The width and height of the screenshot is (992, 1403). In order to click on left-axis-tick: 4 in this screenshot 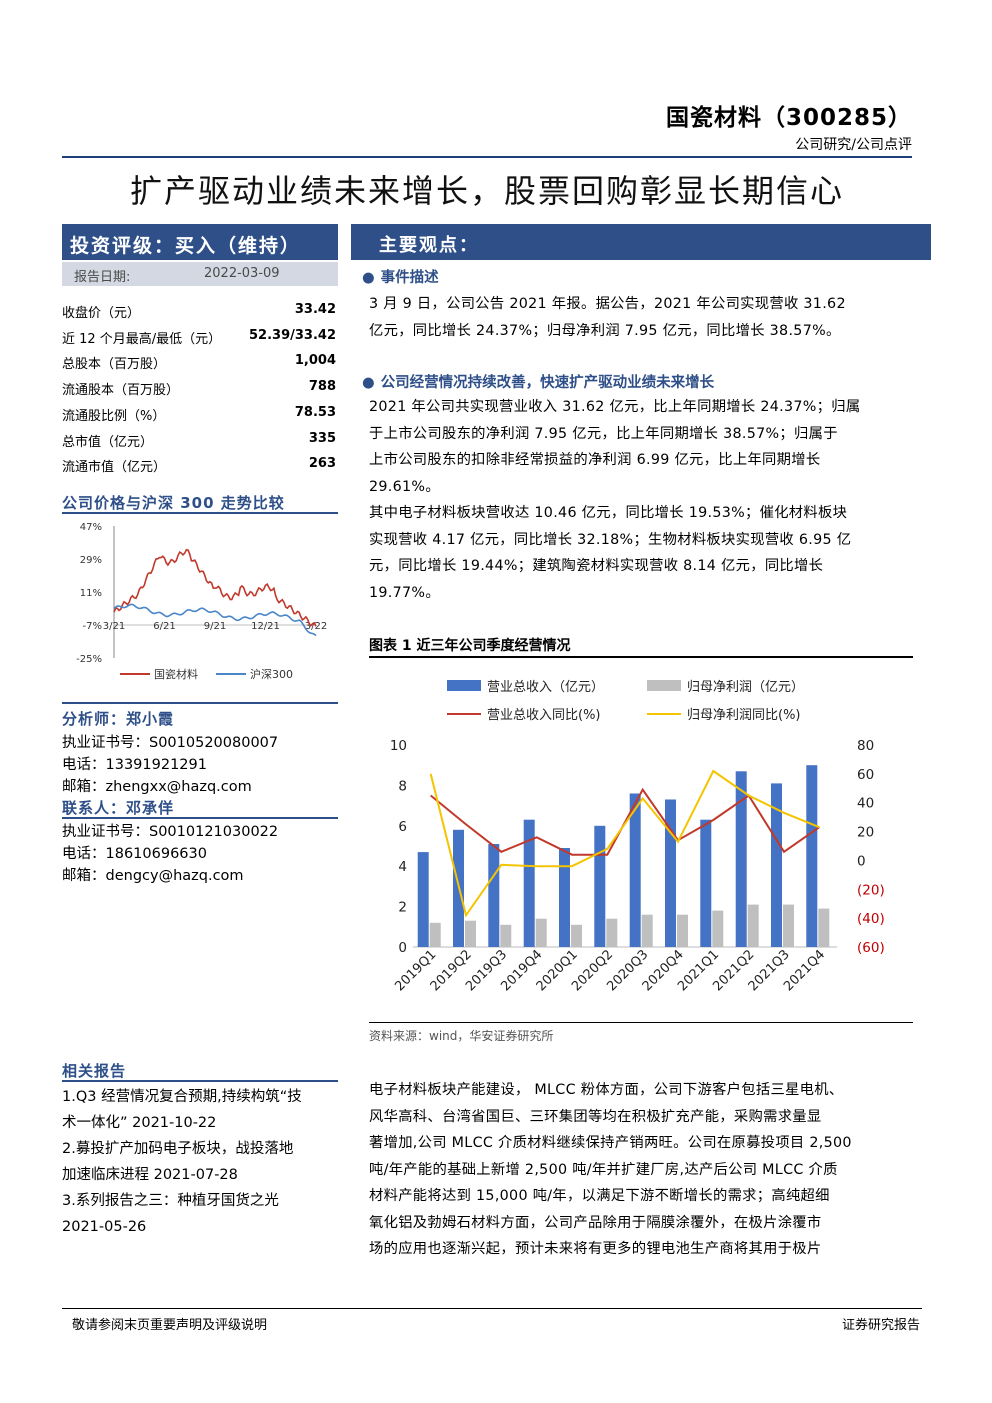, I will do `click(402, 867)`.